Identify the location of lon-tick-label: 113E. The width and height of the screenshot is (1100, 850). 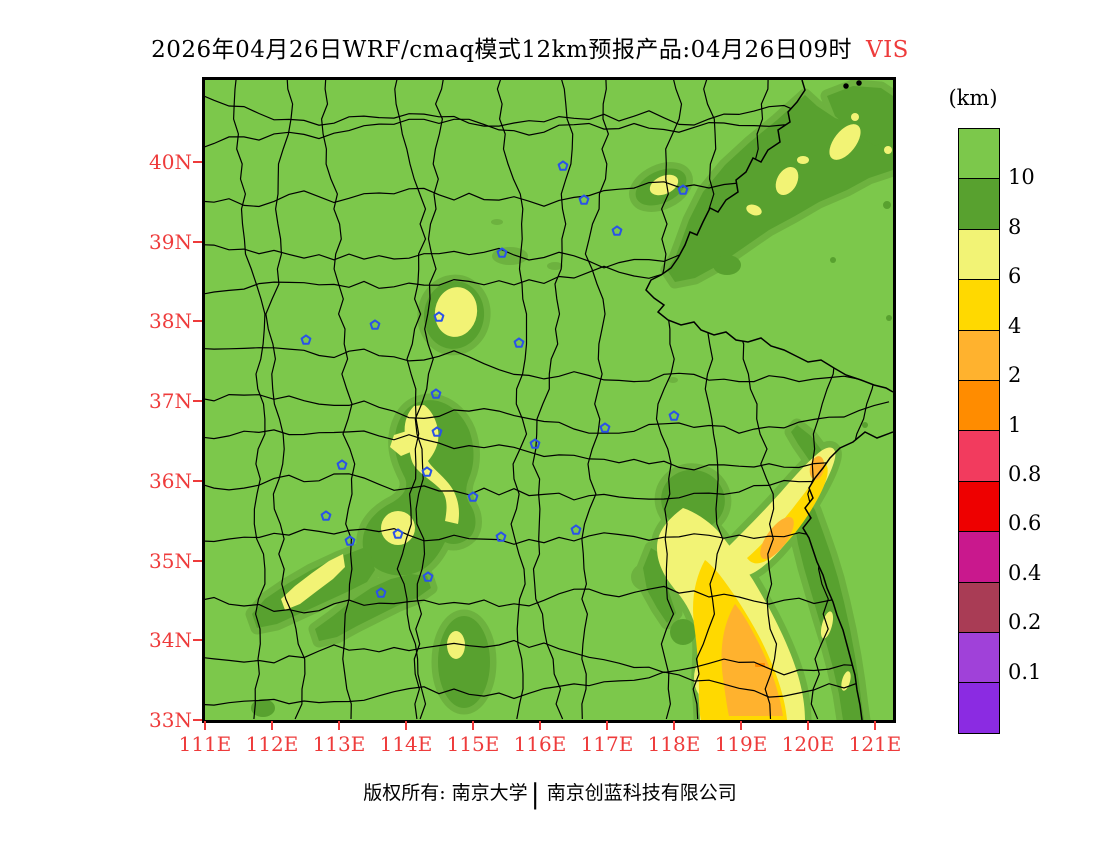
(339, 744).